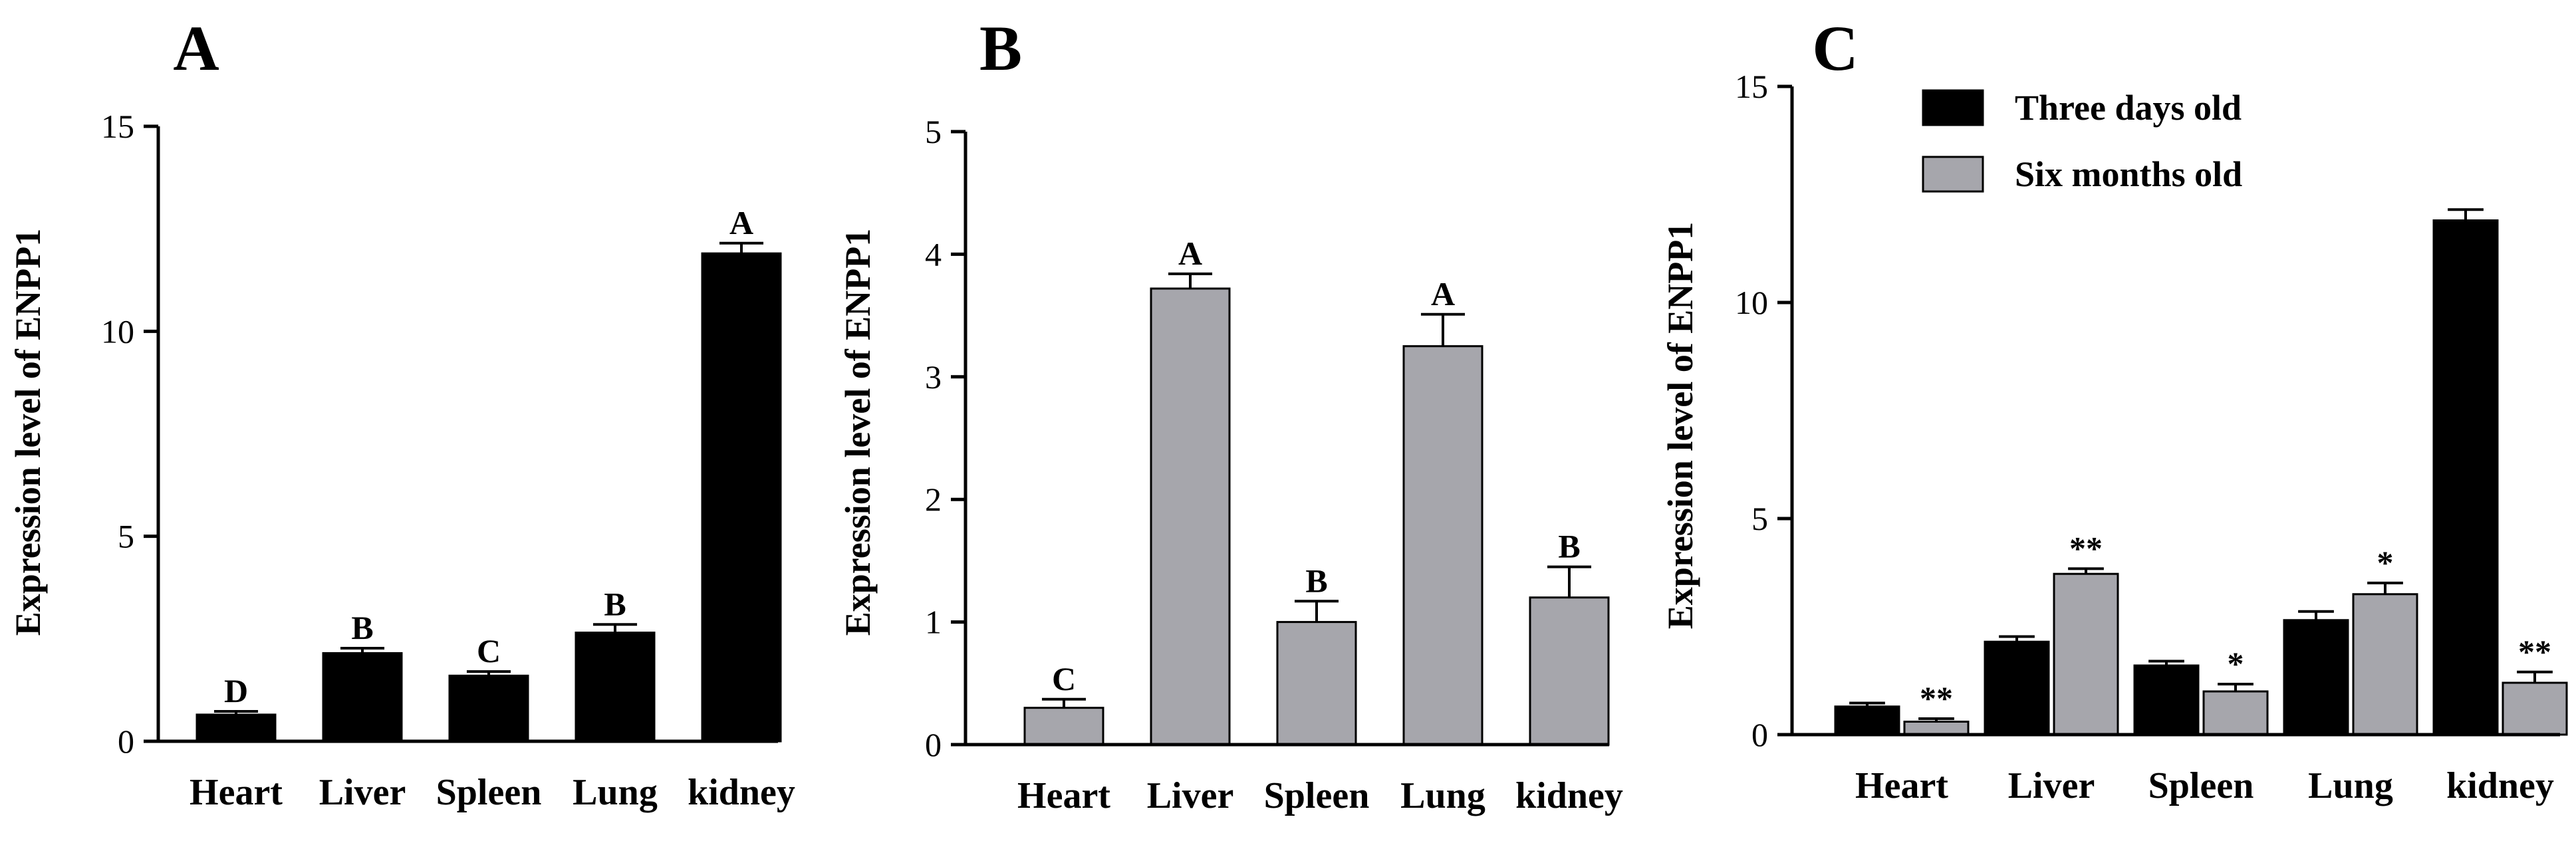  I want to click on significance-label-spleen: B, so click(1316, 580).